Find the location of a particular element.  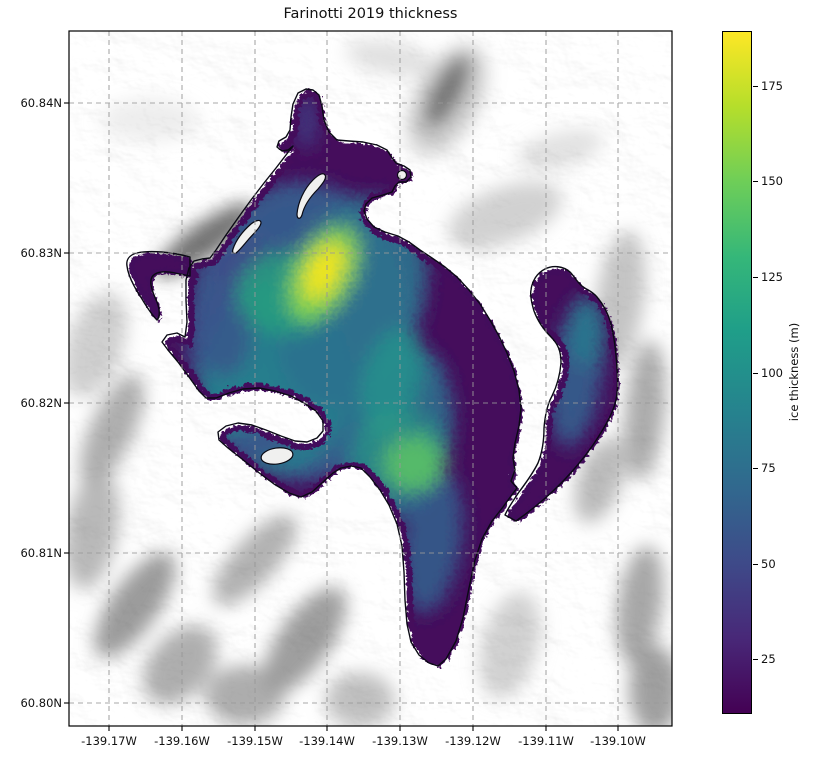

x-tick-label: -139.15W is located at coordinates (255, 741).